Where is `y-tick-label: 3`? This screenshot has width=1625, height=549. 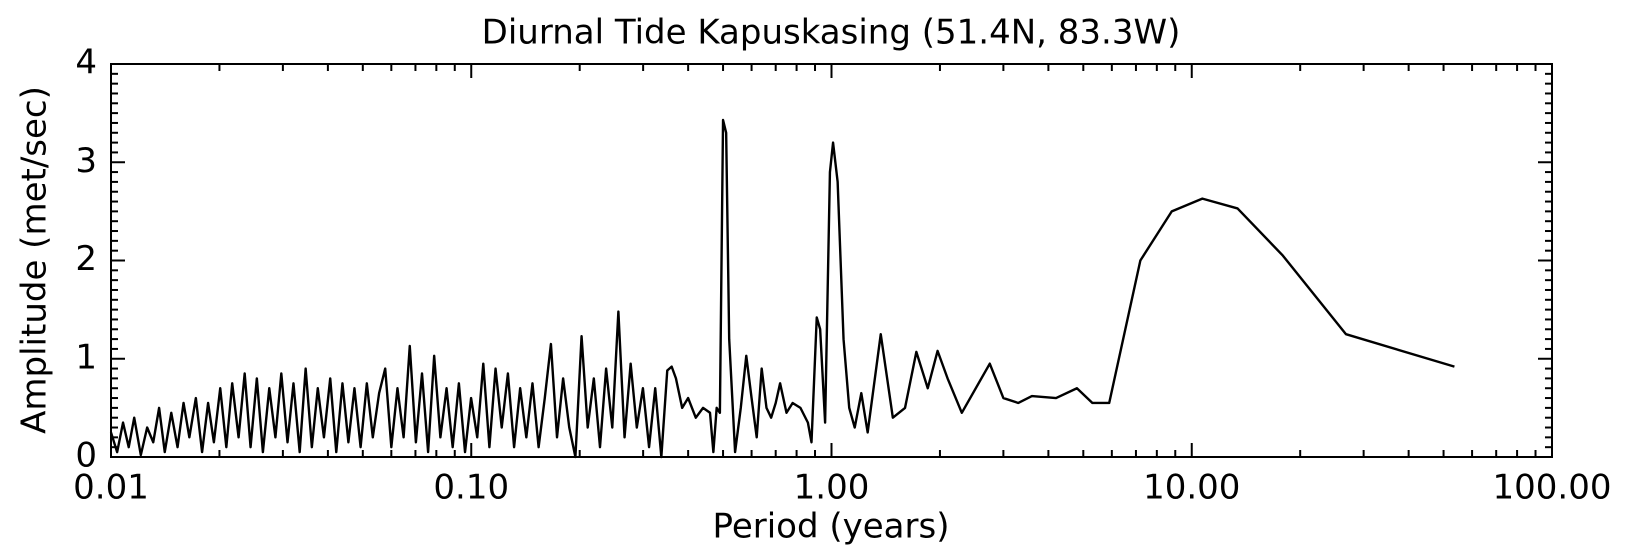
y-tick-label: 3 is located at coordinates (86, 161).